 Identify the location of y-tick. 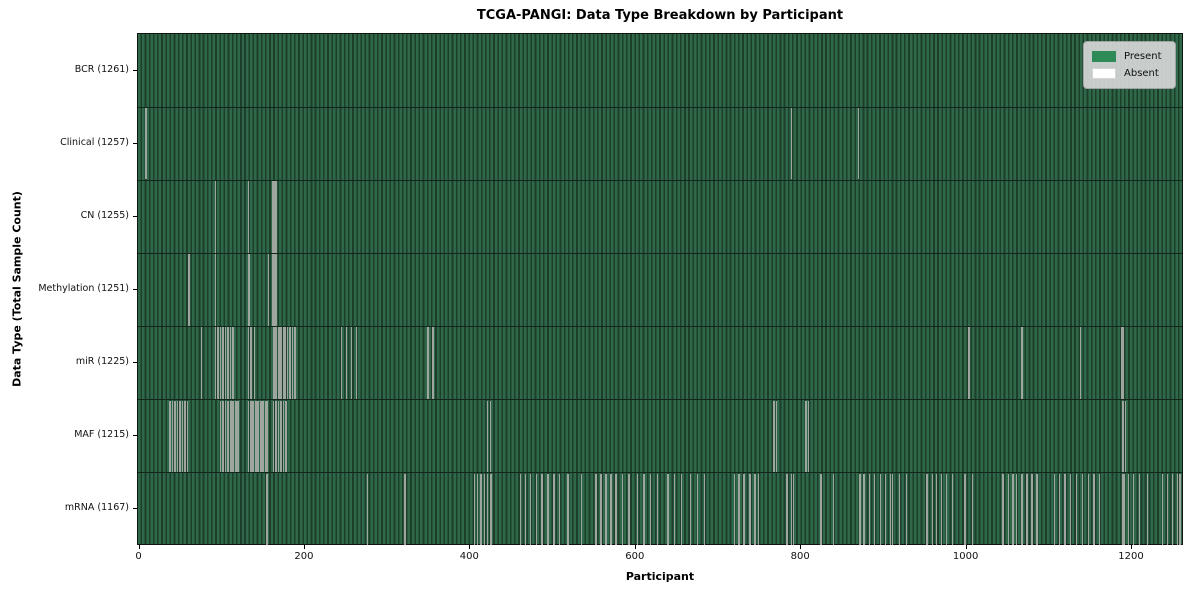
(135, 363).